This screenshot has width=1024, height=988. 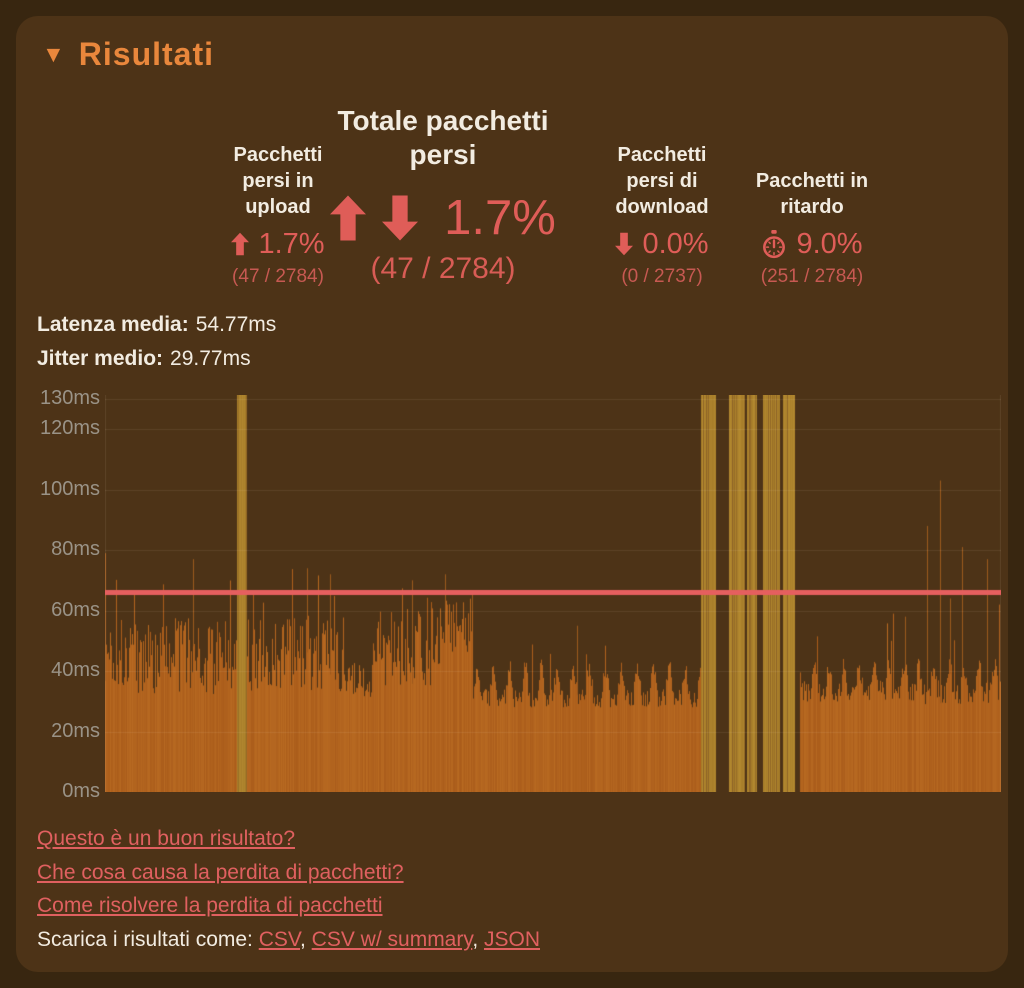 What do you see at coordinates (278, 181) in the screenshot?
I see `stat-upload-label: Pacchetti persi in upload` at bounding box center [278, 181].